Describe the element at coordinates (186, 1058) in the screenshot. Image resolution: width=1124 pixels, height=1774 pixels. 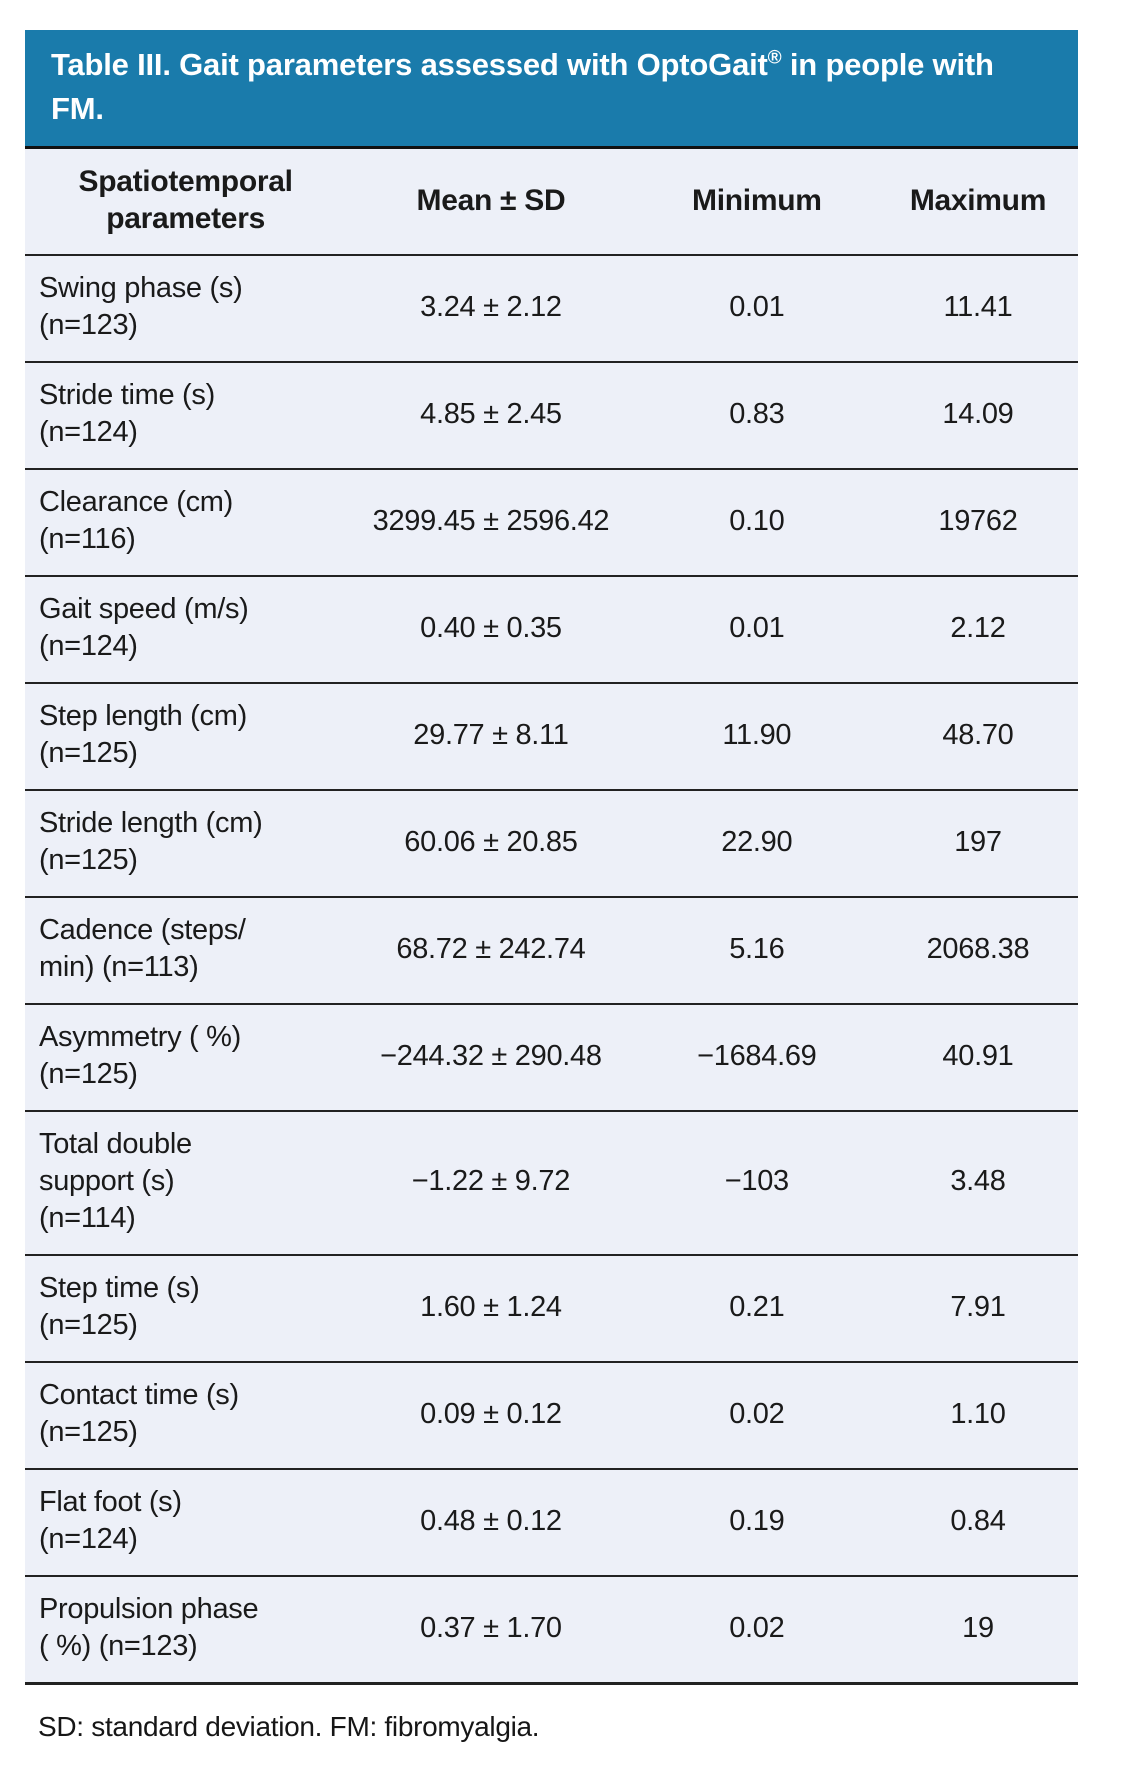
I see `param-cell: Asymmetry ( %) (n=125)` at that location.